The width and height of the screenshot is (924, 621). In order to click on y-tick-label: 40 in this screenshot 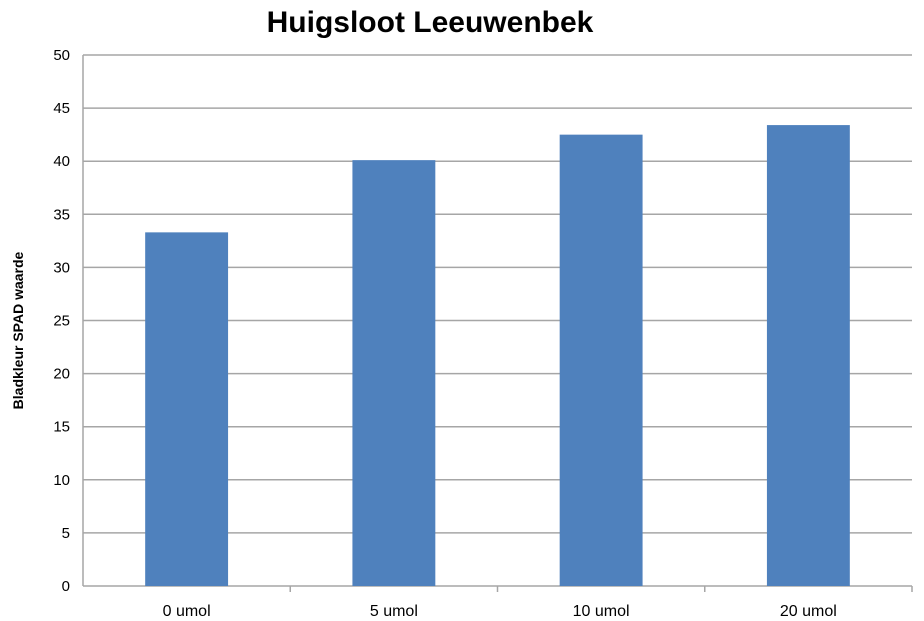, I will do `click(61, 161)`.